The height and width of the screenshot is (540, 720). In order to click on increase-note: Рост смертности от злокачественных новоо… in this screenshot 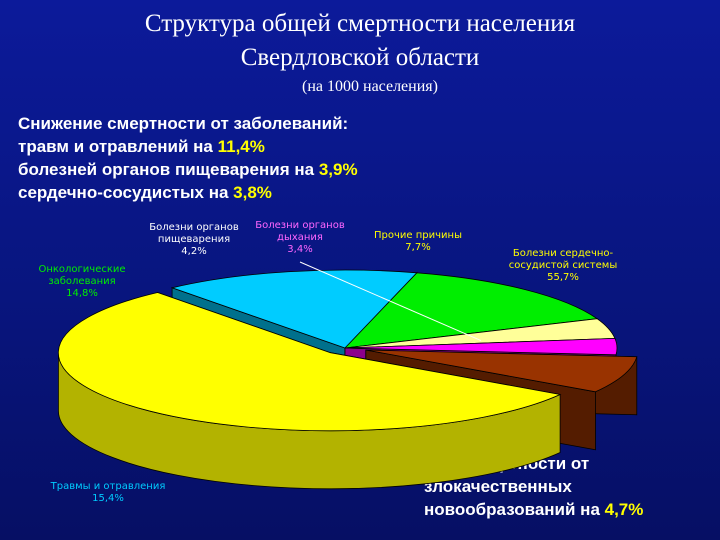, I will do `click(533, 486)`.